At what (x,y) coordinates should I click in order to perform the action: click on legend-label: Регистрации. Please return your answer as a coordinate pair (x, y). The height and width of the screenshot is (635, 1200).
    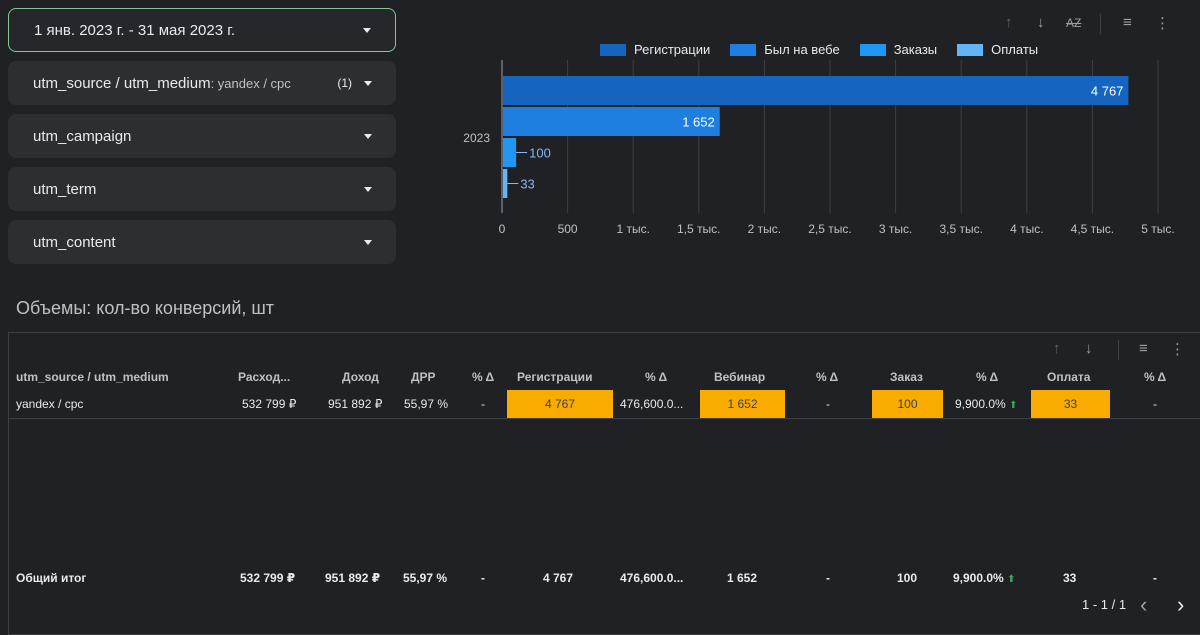
    Looking at the image, I should click on (672, 49).